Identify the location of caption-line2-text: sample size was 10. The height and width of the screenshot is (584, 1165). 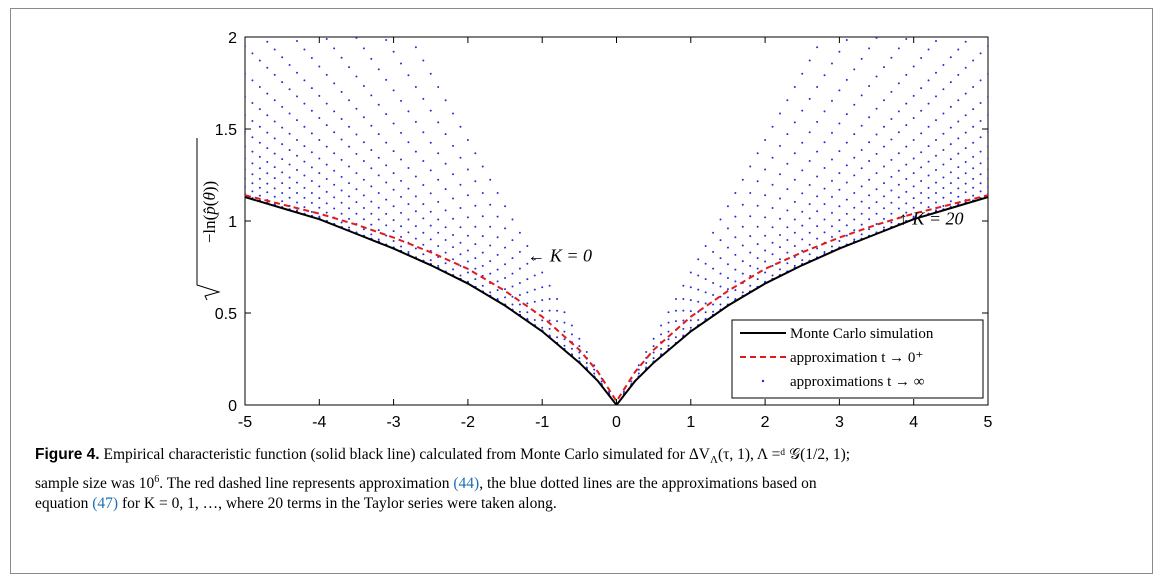
(95, 484).